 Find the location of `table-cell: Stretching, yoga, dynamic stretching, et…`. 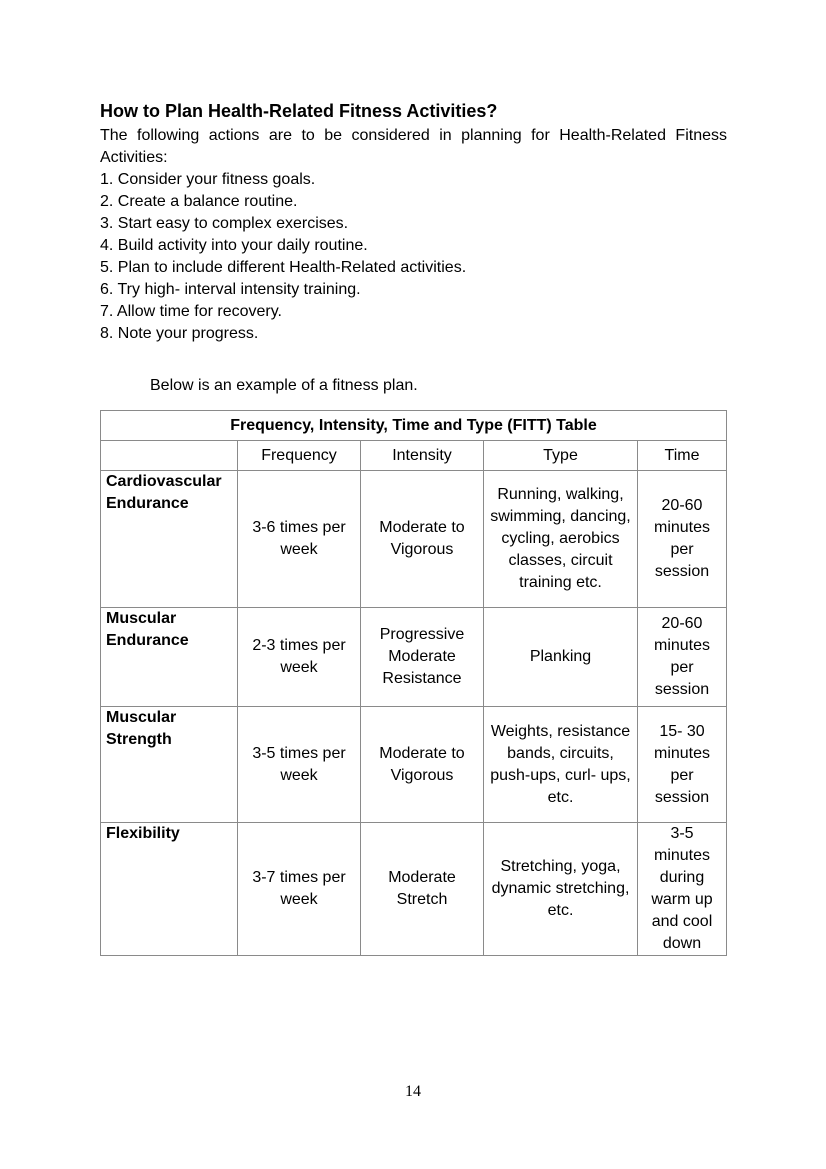

table-cell: Stretching, yoga, dynamic stretching, et… is located at coordinates (560, 889).